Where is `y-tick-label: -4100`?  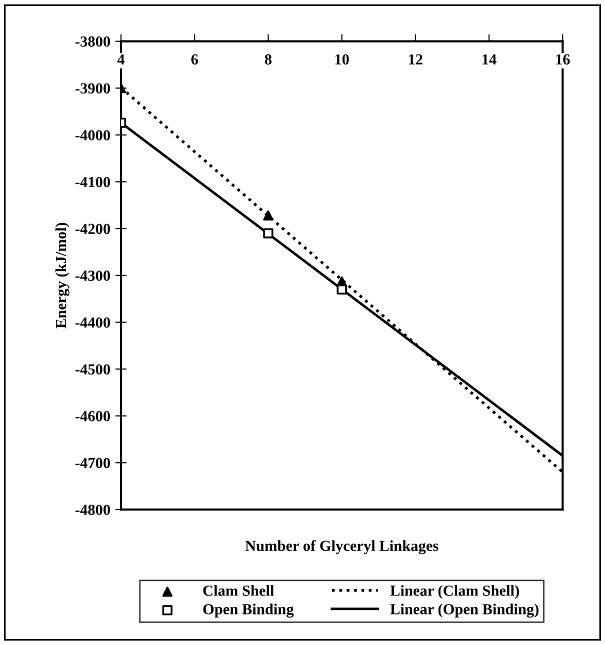 y-tick-label: -4100 is located at coordinates (93, 182).